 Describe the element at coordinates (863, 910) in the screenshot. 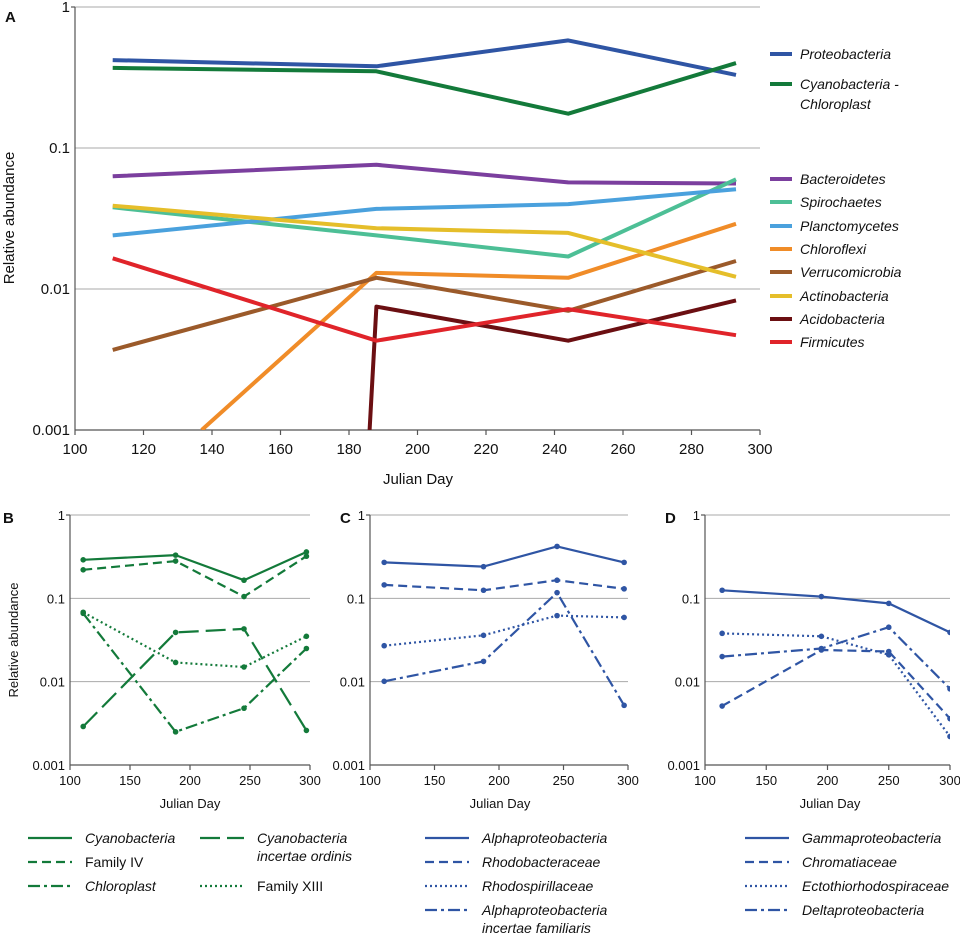

I see `legend-label: Deltaproteobacteria` at that location.